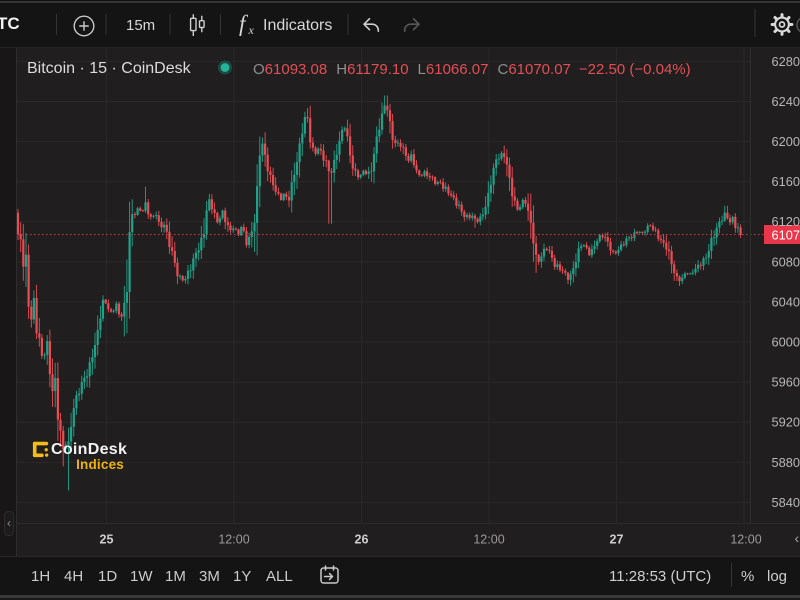 The image size is (800, 600). I want to click on svg-text: 59600, so click(786, 382).